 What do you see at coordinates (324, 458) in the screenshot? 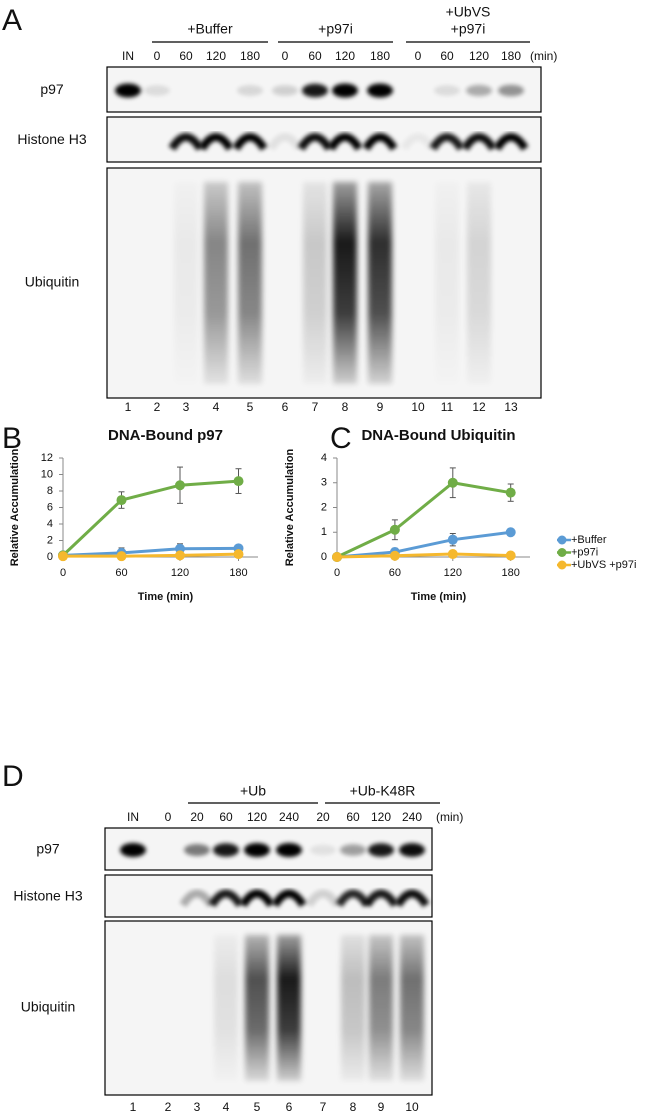
I see `y-tick-label: 4` at bounding box center [324, 458].